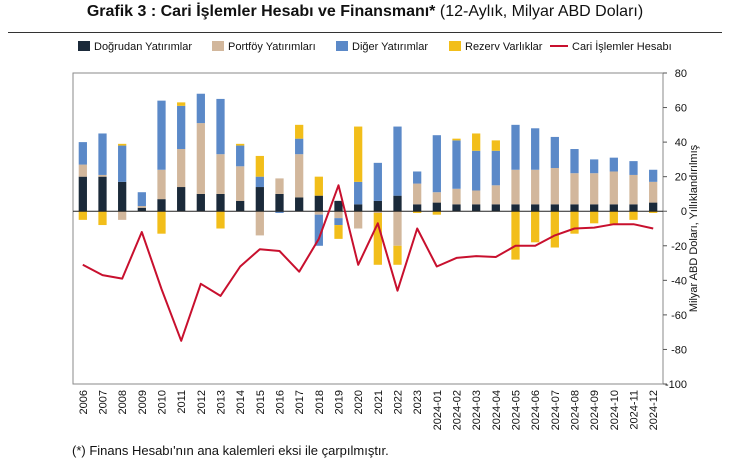  What do you see at coordinates (517, 410) in the screenshot?
I see `x-tick-label: 2024-05` at bounding box center [517, 410].